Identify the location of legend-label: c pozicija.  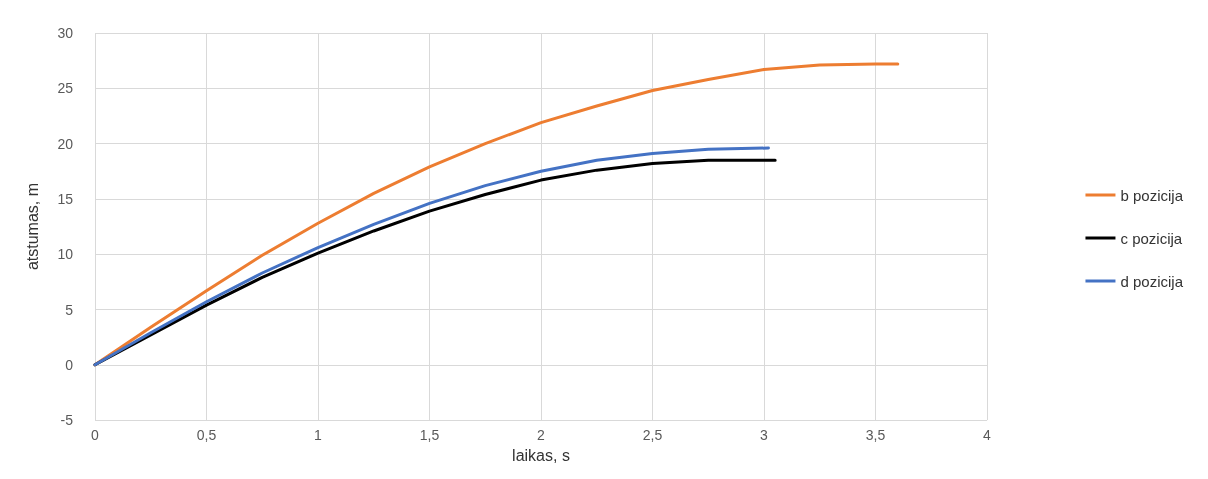
(1151, 238).